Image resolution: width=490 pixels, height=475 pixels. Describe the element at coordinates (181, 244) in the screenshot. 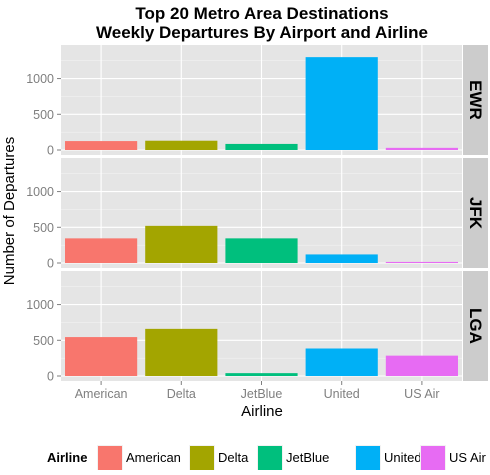

I see `bar-jfk-delta` at that location.